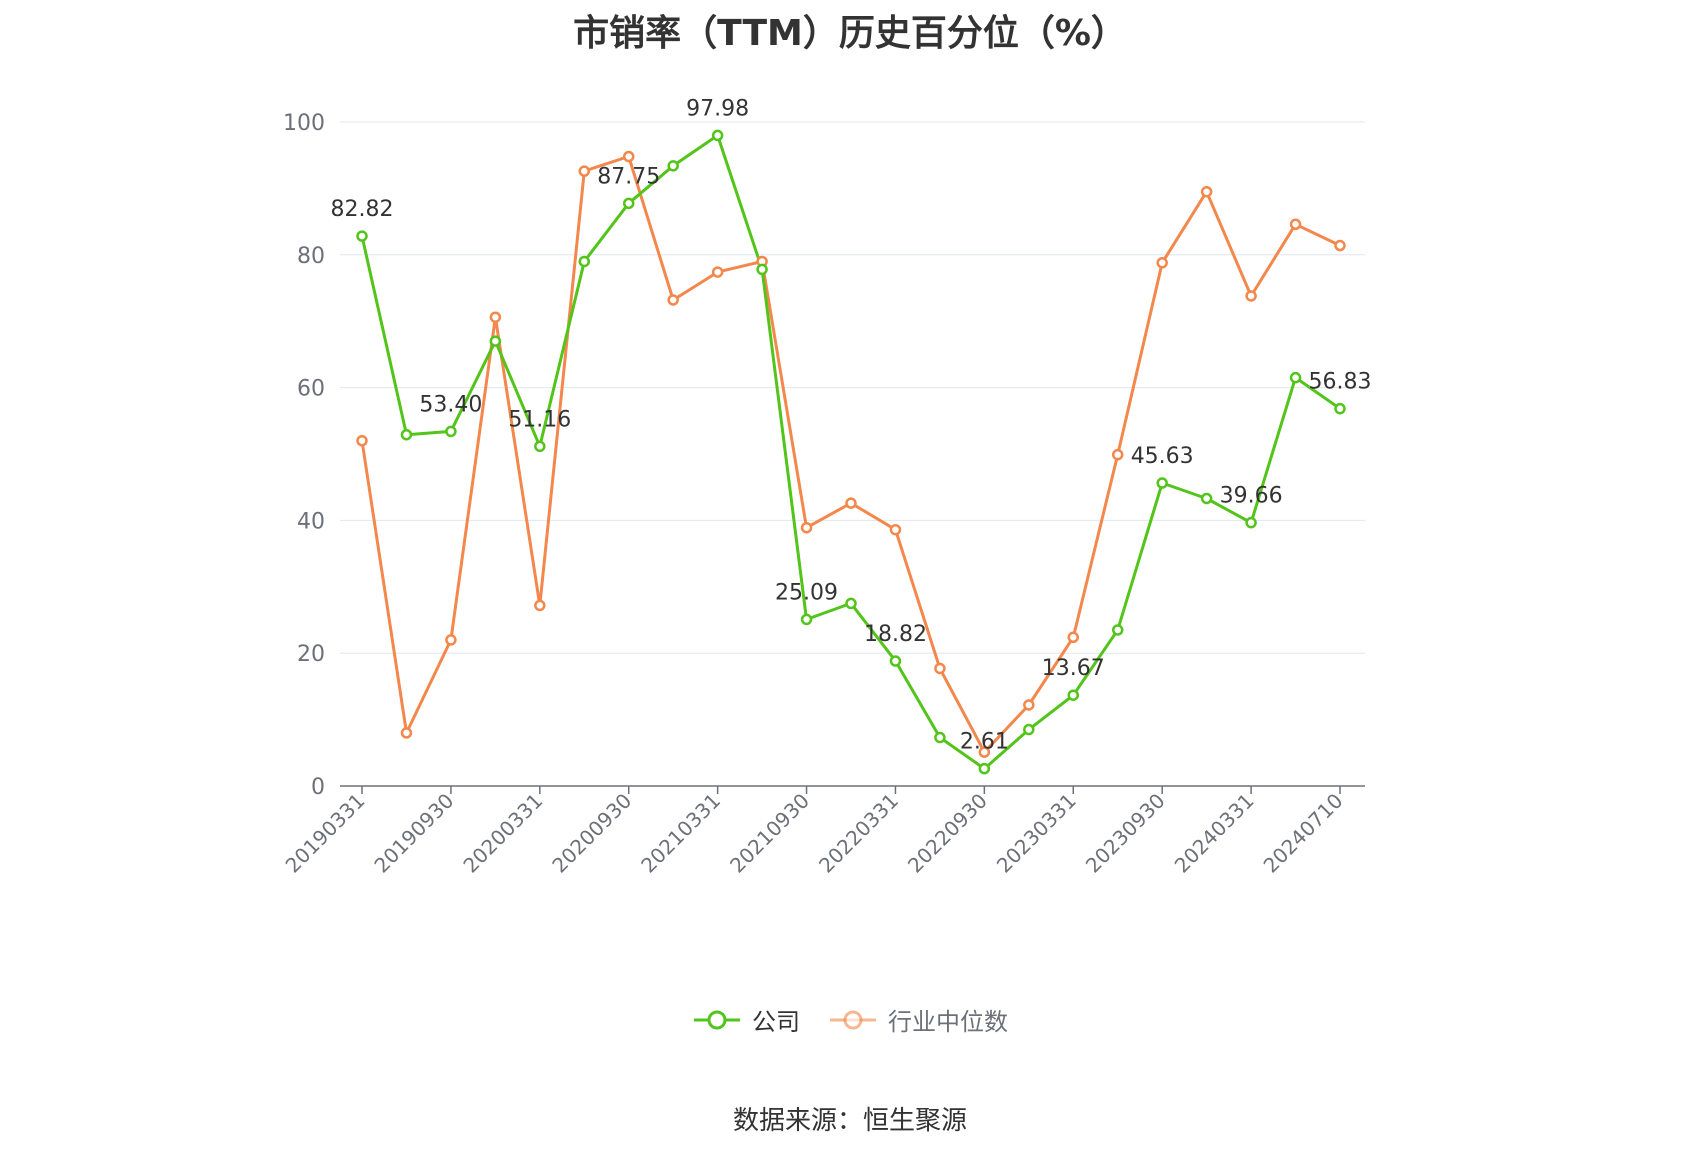  I want to click on y-axis-ticks: 0 20 40 60 80 100, so click(304, 455).